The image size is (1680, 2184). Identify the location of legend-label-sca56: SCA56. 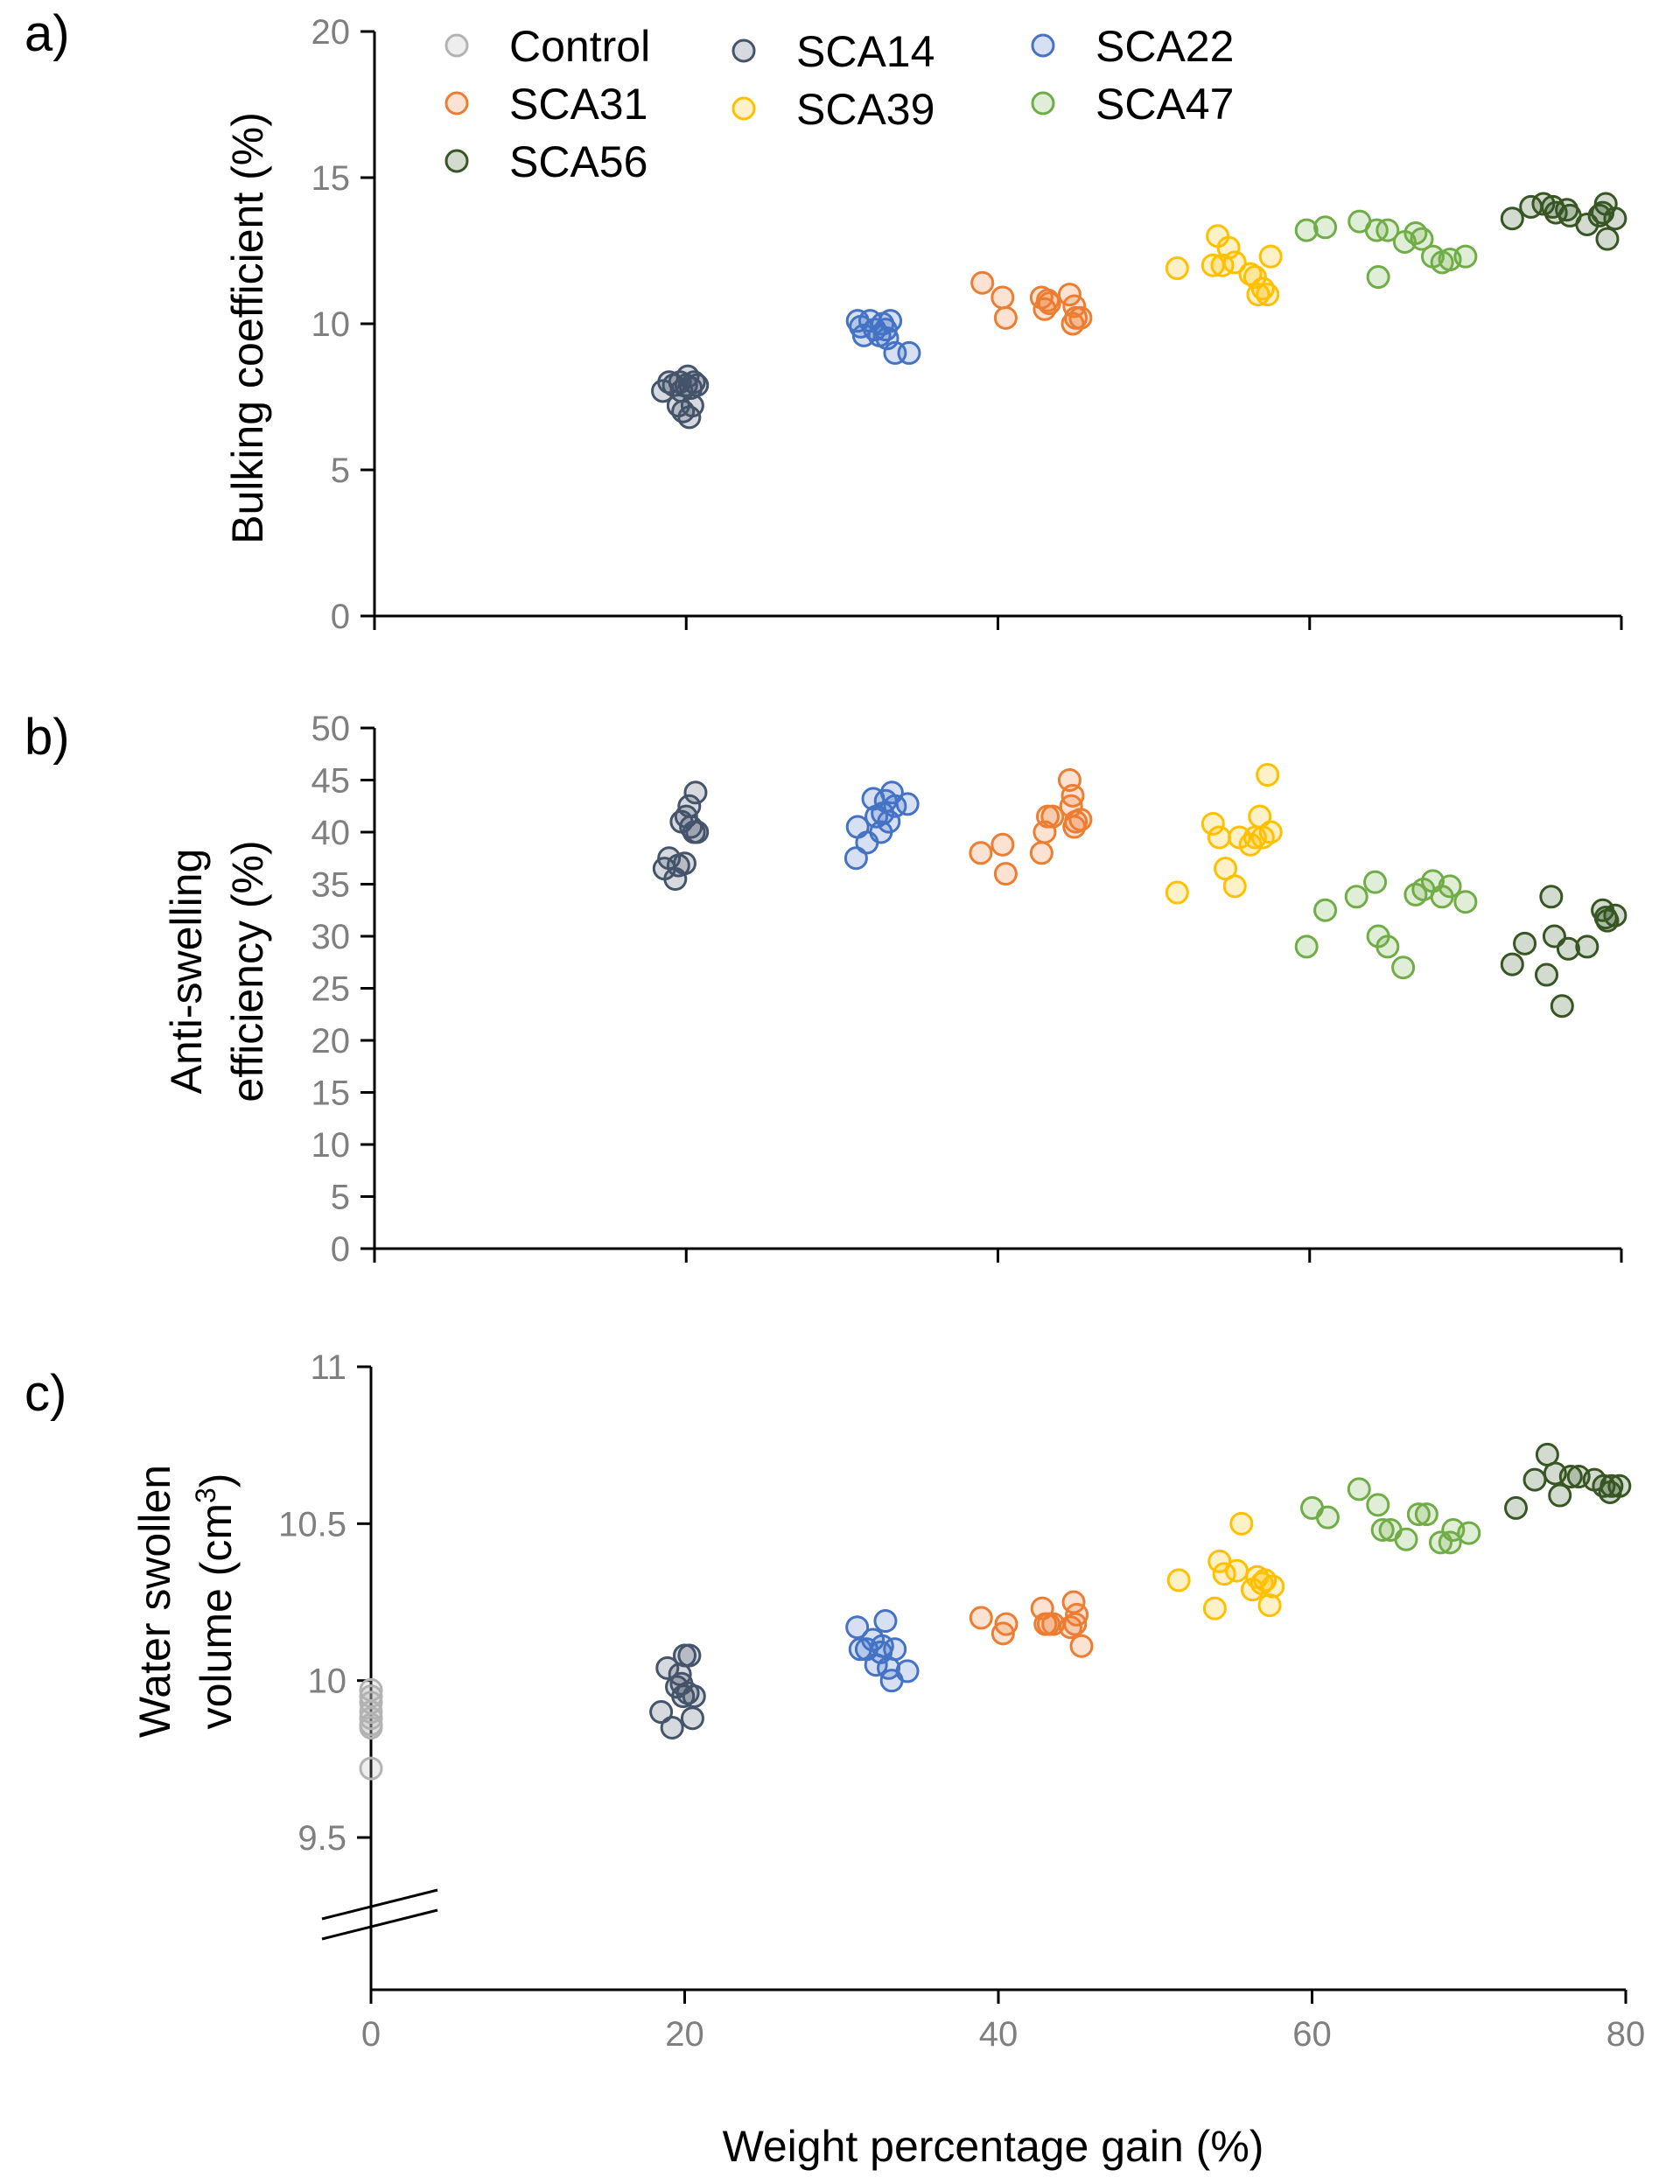
(578, 161).